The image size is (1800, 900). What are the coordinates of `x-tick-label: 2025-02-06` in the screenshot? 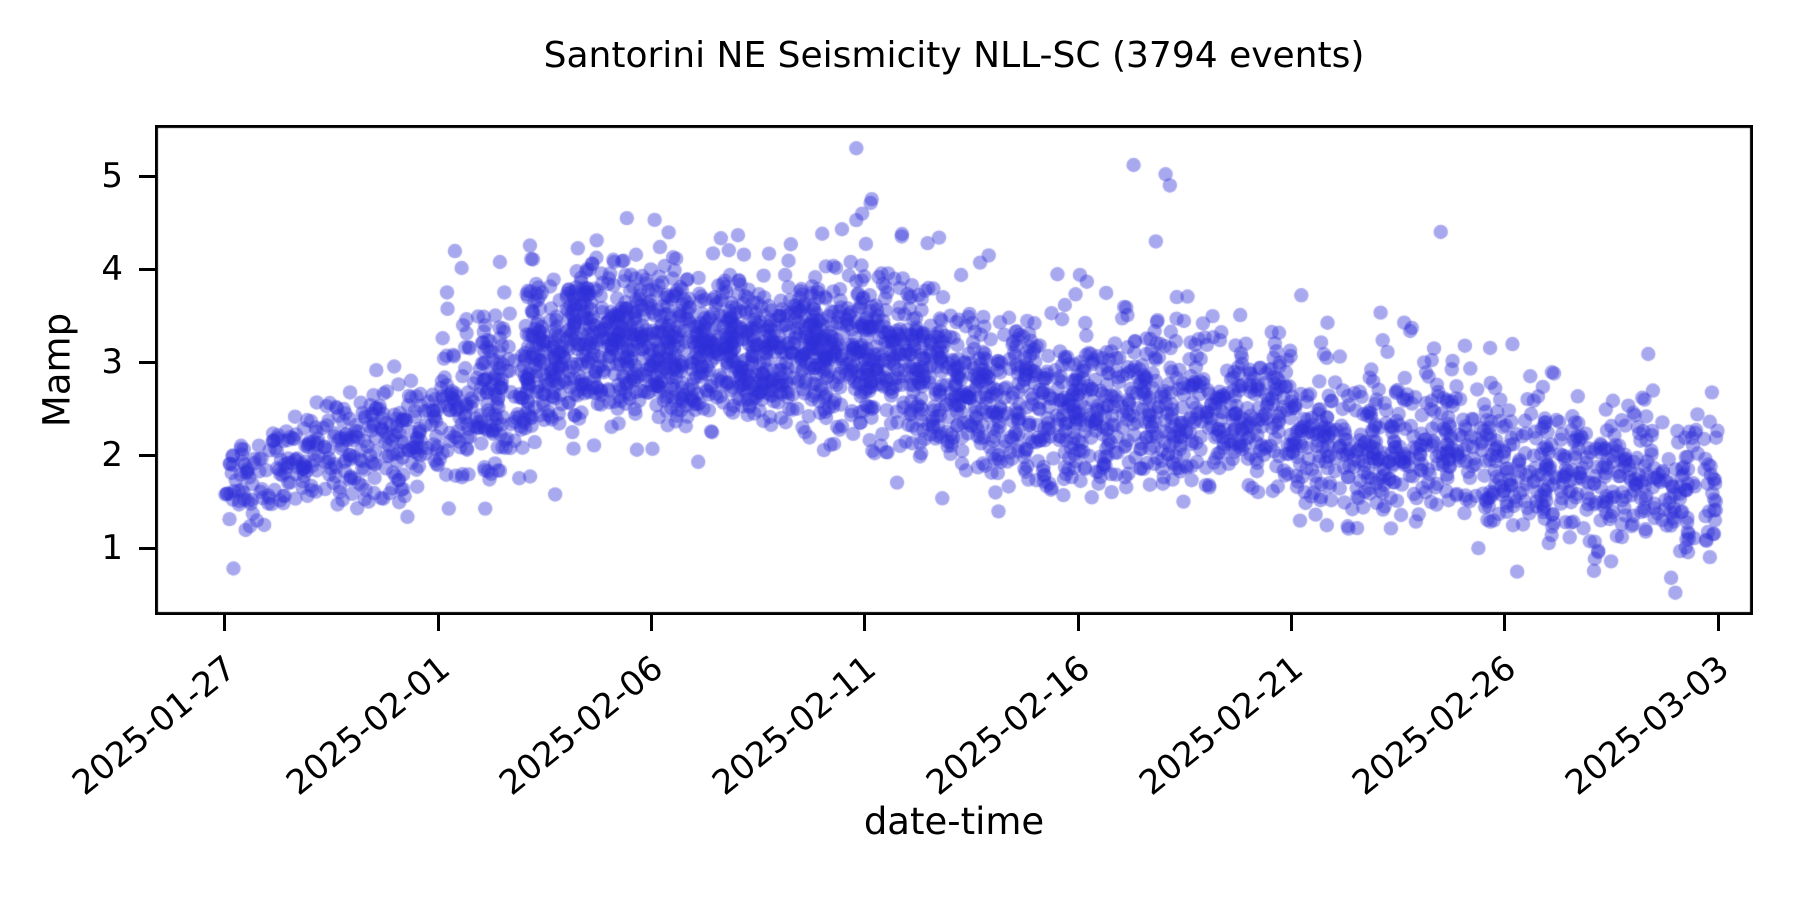 It's located at (581, 726).